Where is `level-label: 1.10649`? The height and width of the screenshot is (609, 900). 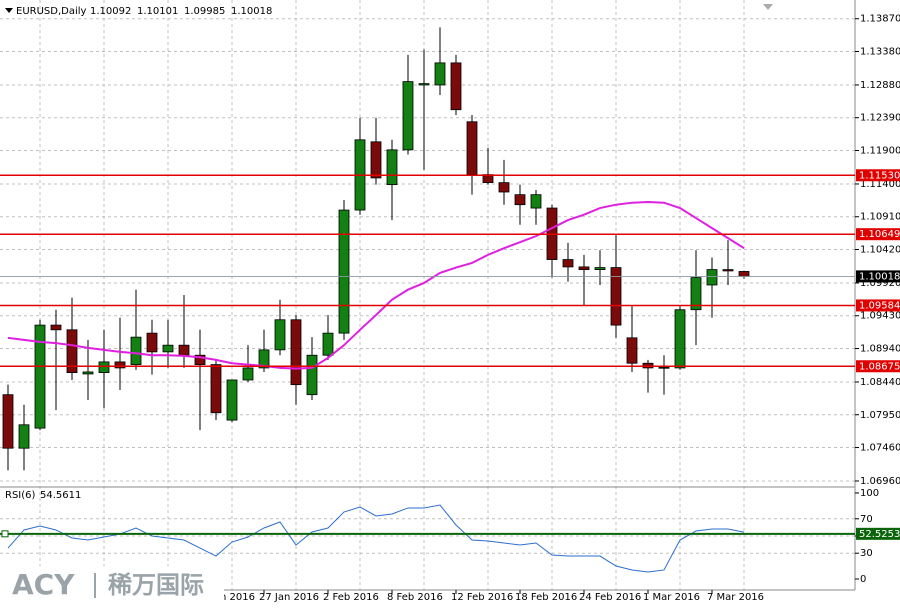 level-label: 1.10649 is located at coordinates (879, 234).